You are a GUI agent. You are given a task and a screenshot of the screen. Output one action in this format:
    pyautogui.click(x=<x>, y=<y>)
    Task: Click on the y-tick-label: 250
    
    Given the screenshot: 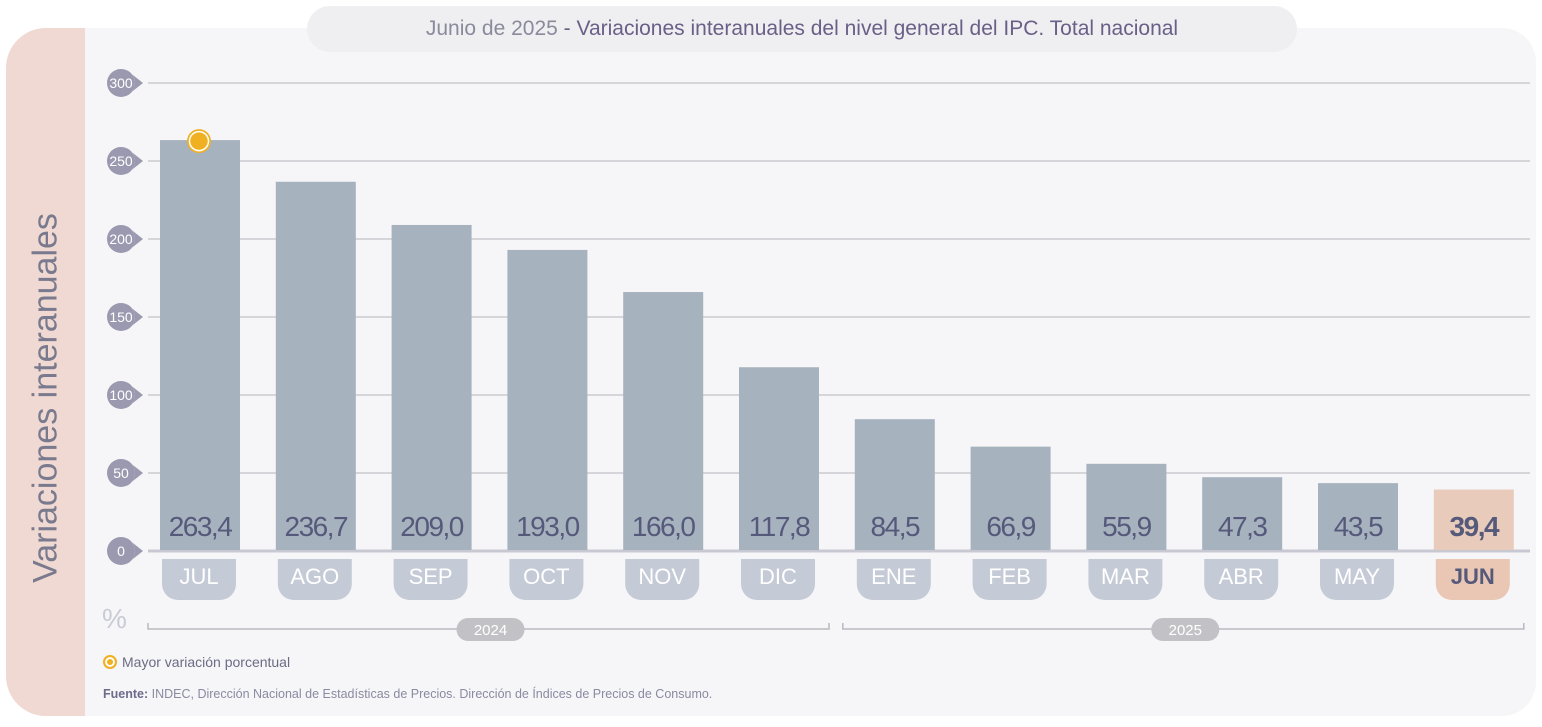 What is the action you would take?
    pyautogui.click(x=121, y=161)
    